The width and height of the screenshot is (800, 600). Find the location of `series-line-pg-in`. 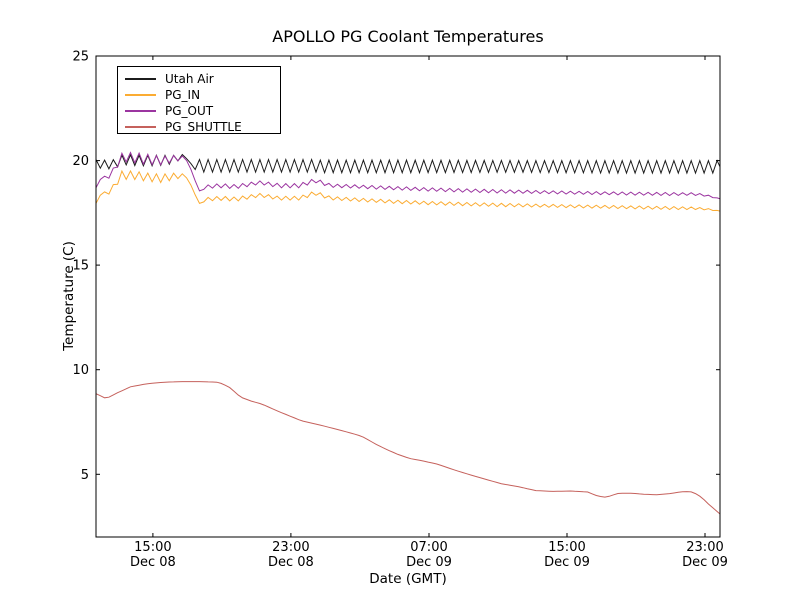

series-line-pg-in is located at coordinates (408, 190).